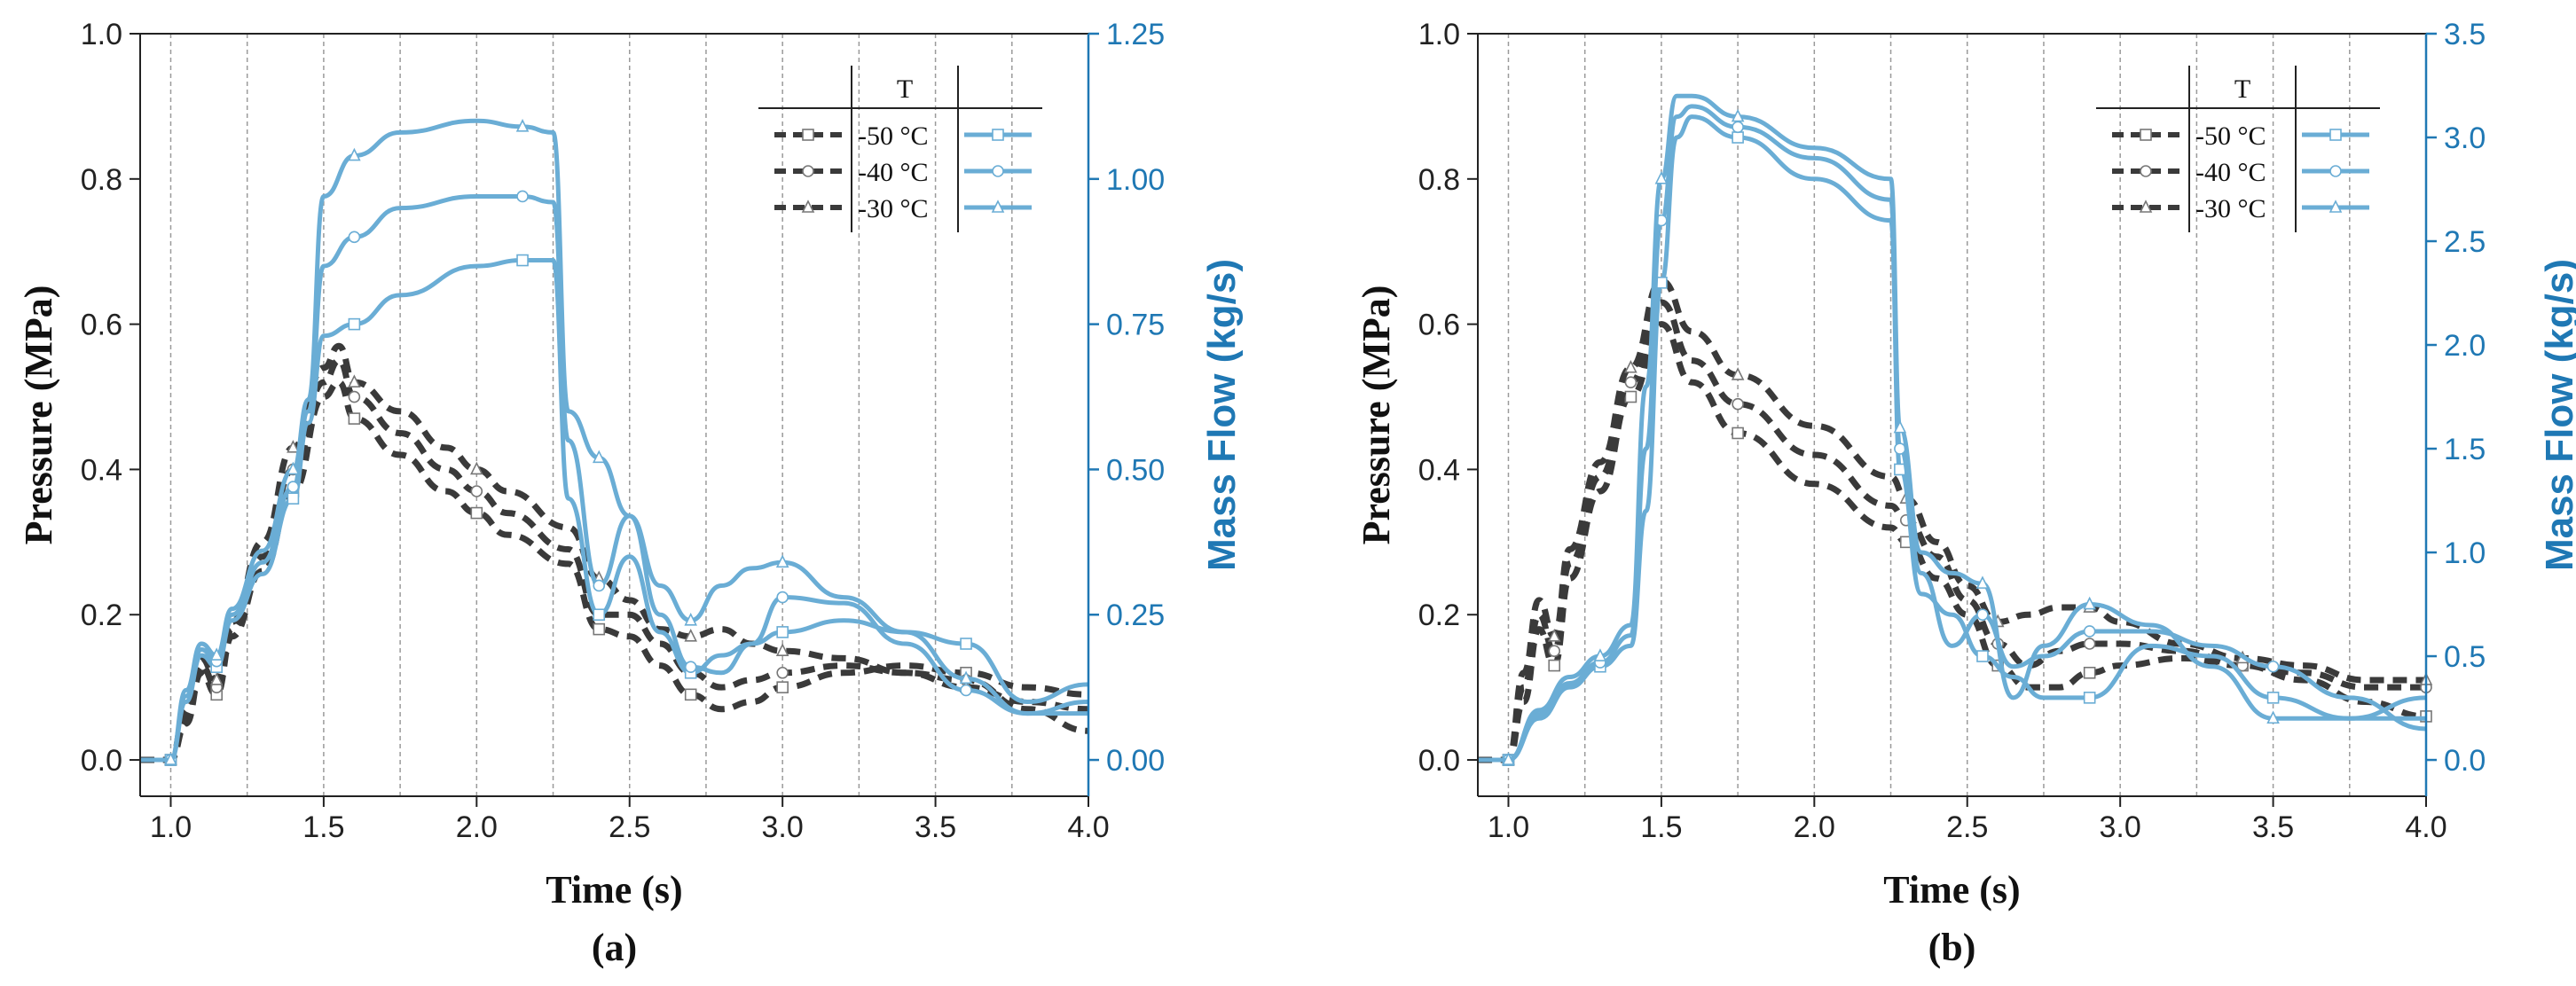  I want to click on y-right-tick-label: 1.25, so click(1135, 34).